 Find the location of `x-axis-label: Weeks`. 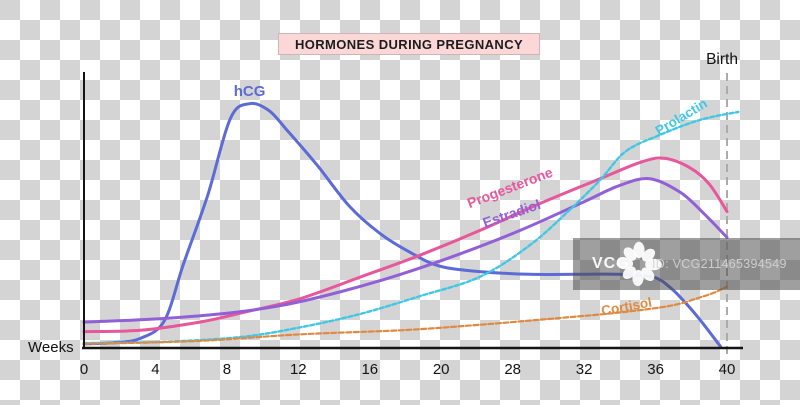

x-axis-label: Weeks is located at coordinates (51, 347).